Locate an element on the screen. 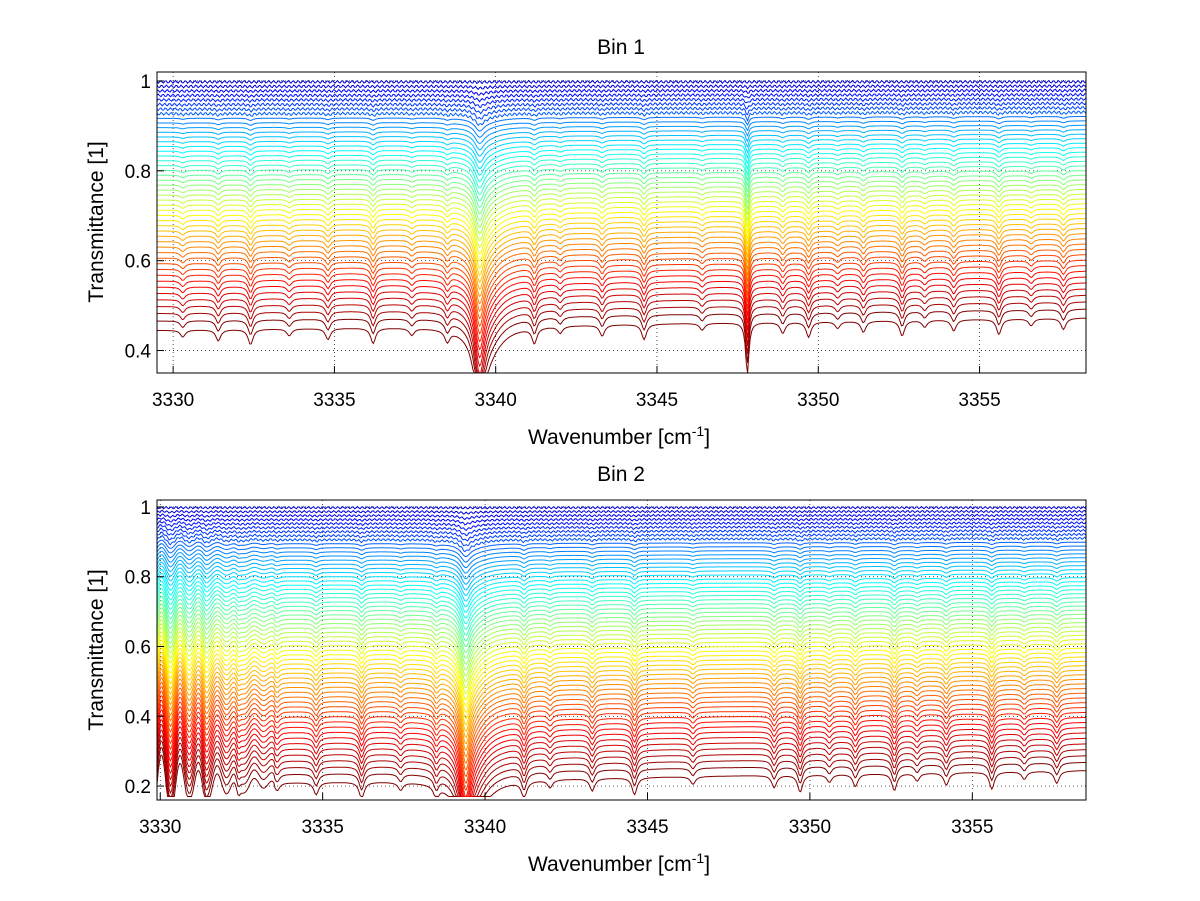 This screenshot has width=1200, height=901. x-axis-label-sup: -1 is located at coordinates (698, 858).